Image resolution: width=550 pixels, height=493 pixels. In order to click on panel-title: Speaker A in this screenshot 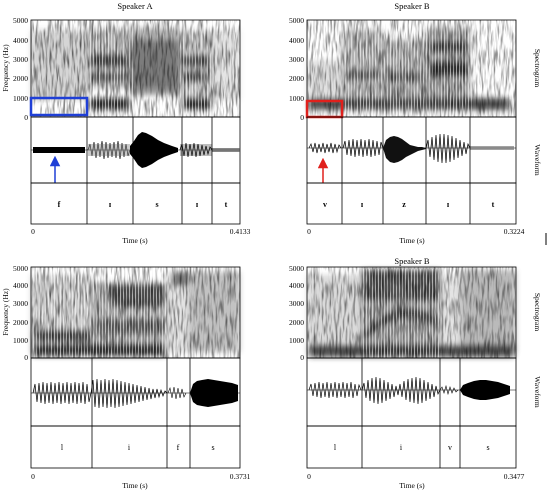, I will do `click(135, 6)`.